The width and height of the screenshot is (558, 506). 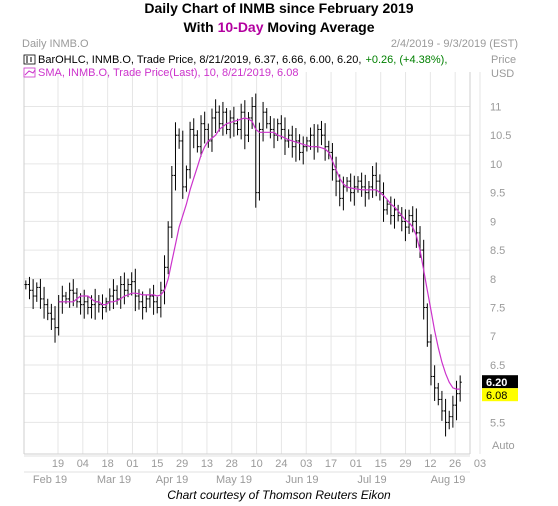 What do you see at coordinates (232, 464) in the screenshot?
I see `x-tick-label: 28` at bounding box center [232, 464].